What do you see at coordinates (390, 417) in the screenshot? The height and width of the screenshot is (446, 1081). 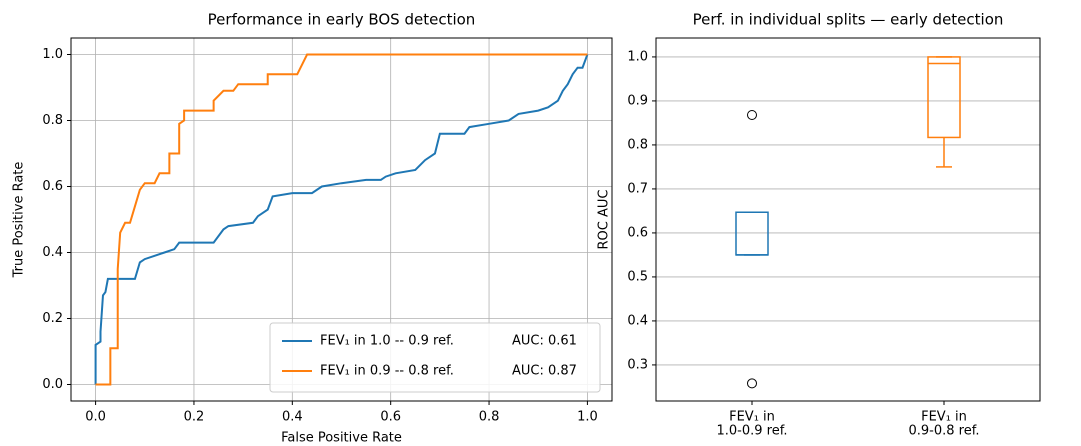 I see `x-tick-label: 0.6` at bounding box center [390, 417].